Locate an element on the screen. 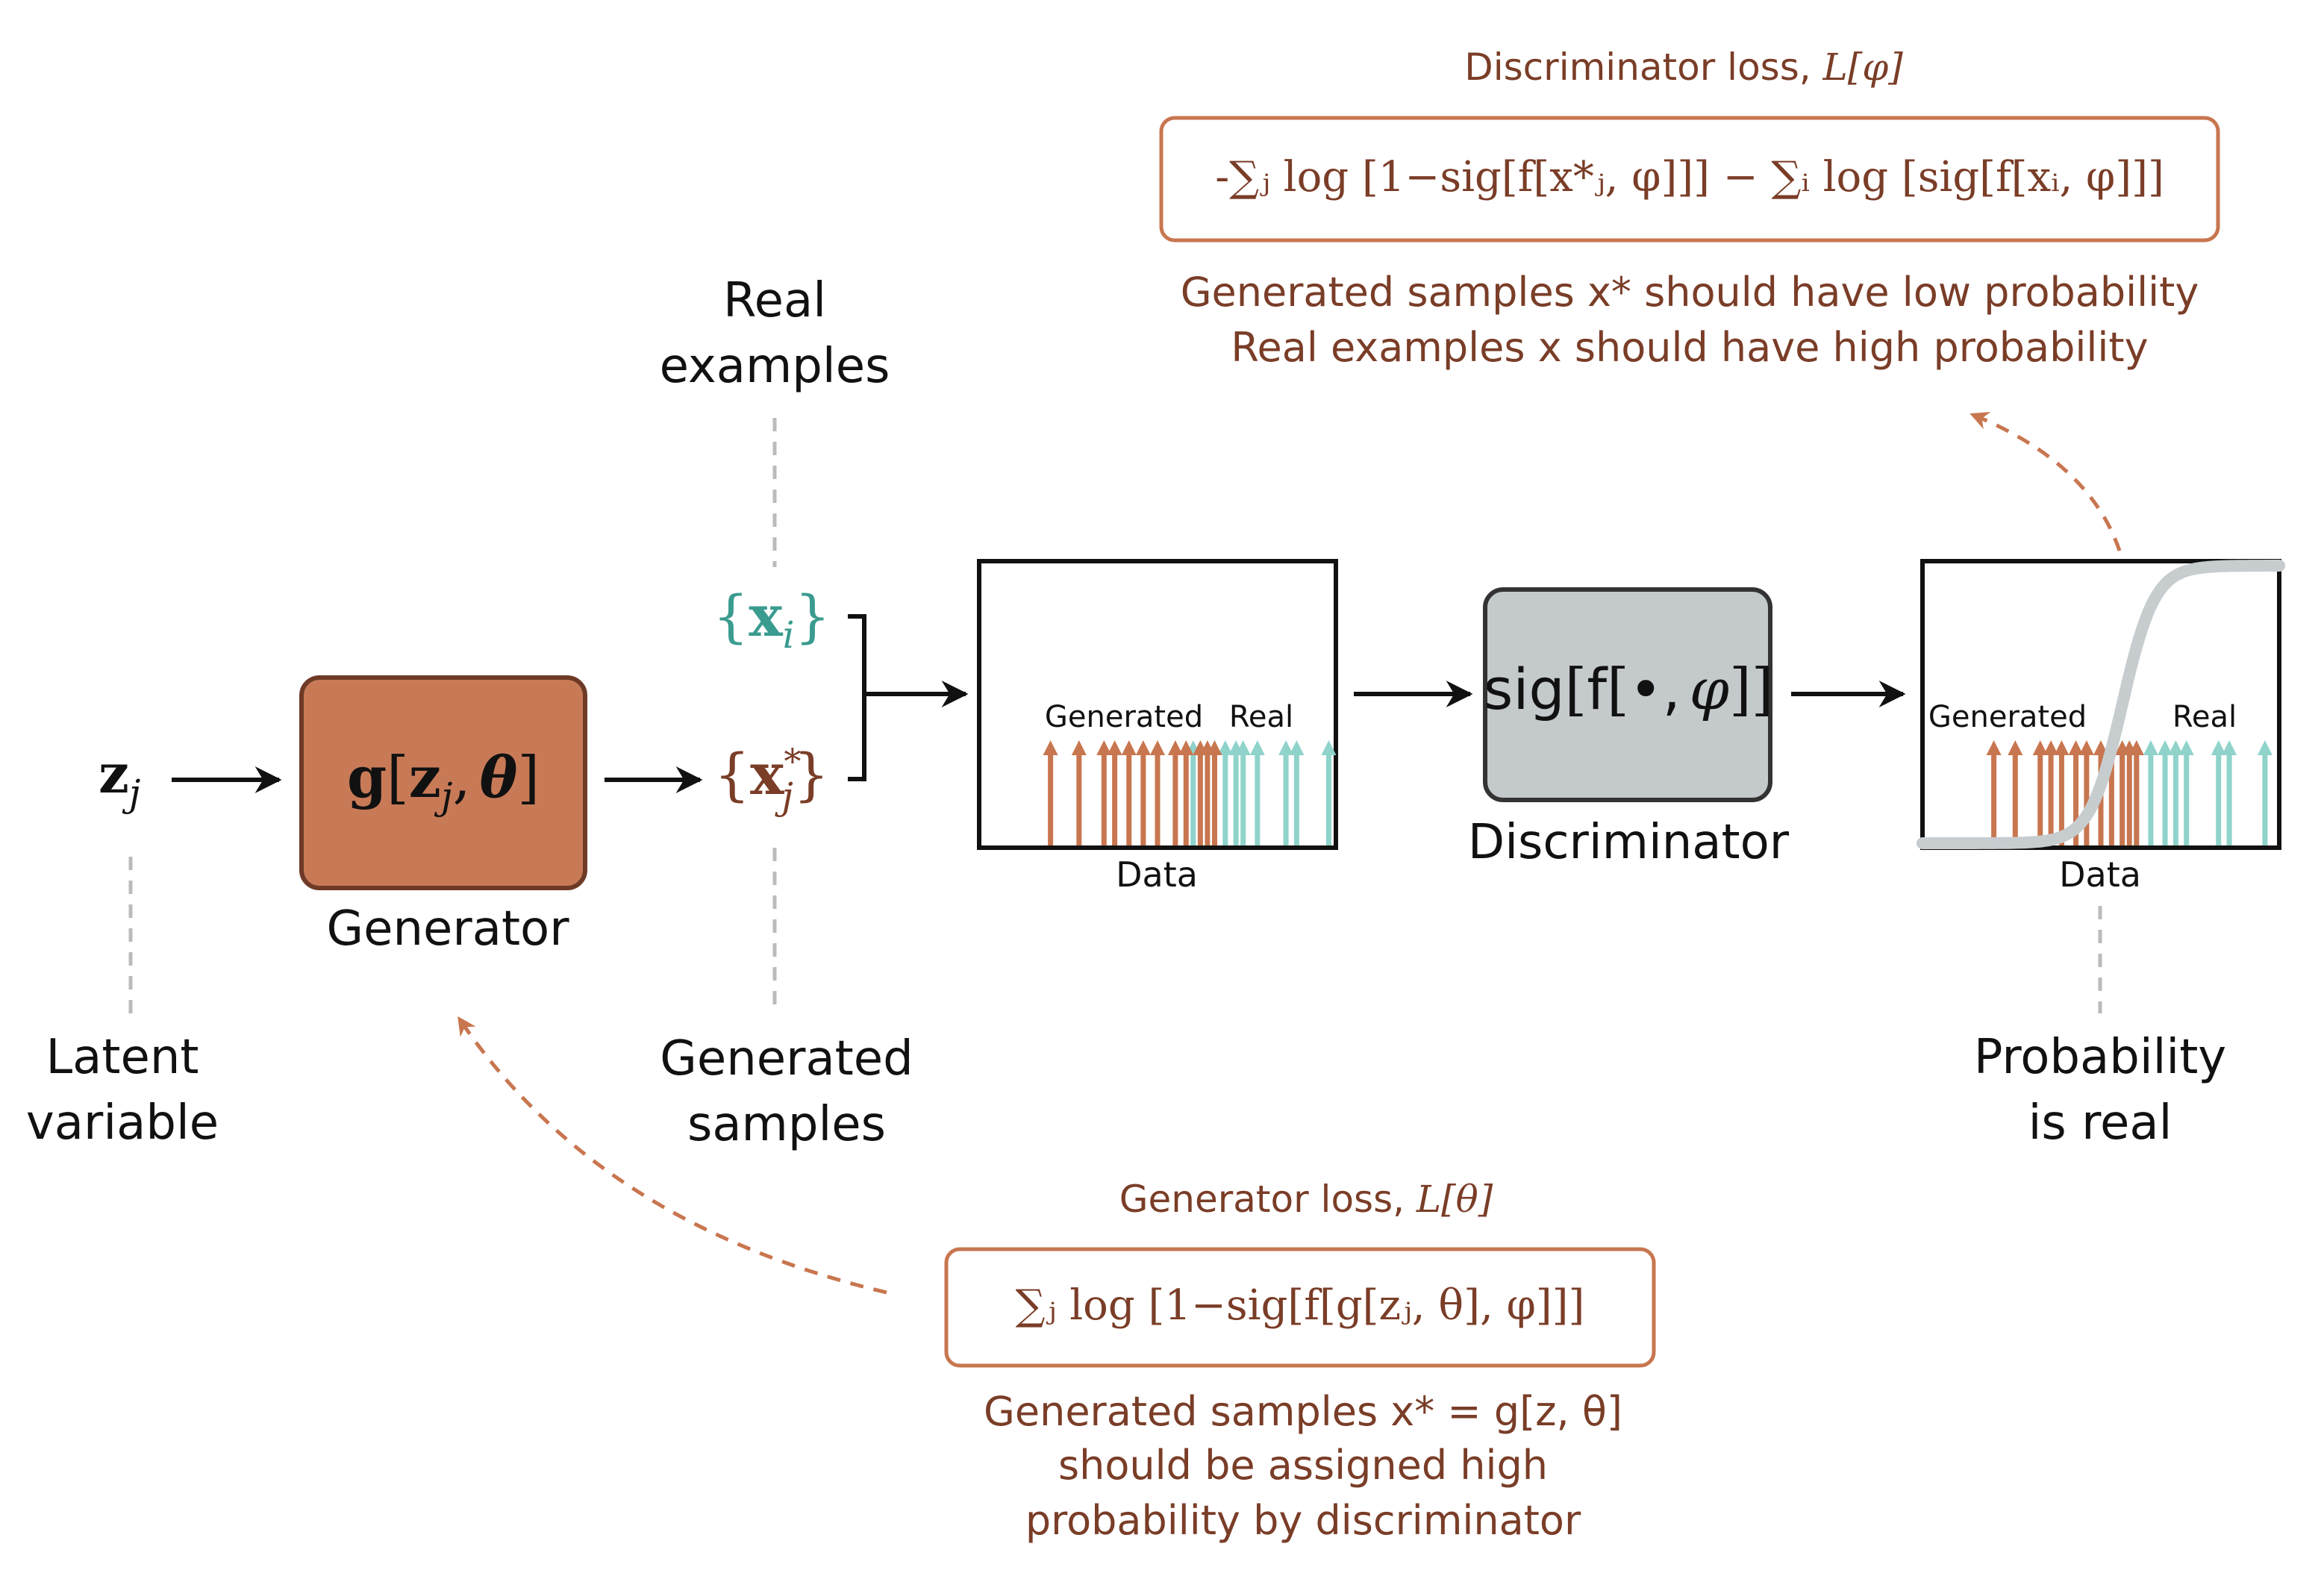 The image size is (2324, 1582). data-plot-1-samples is located at coordinates (1190, 792).